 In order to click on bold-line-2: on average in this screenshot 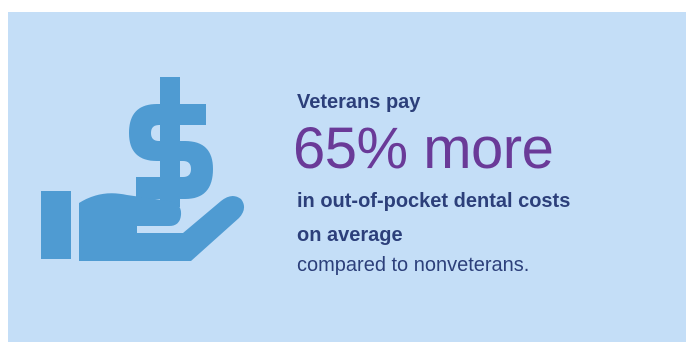, I will do `click(350, 235)`.